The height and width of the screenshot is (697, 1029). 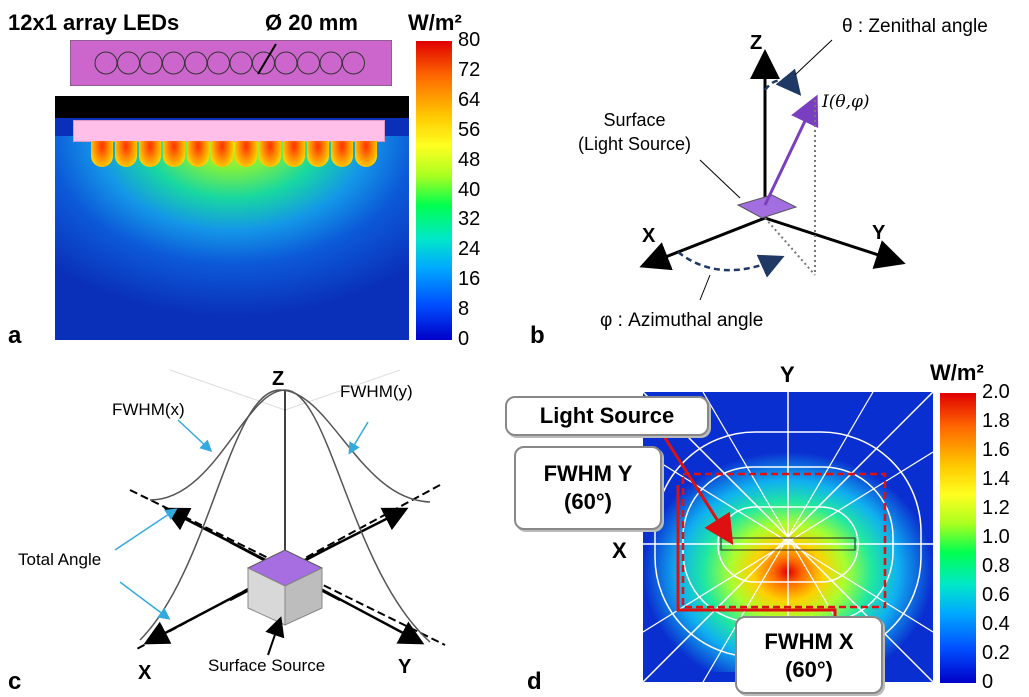 I want to click on unit-label-a: W/m², so click(x=435, y=22).